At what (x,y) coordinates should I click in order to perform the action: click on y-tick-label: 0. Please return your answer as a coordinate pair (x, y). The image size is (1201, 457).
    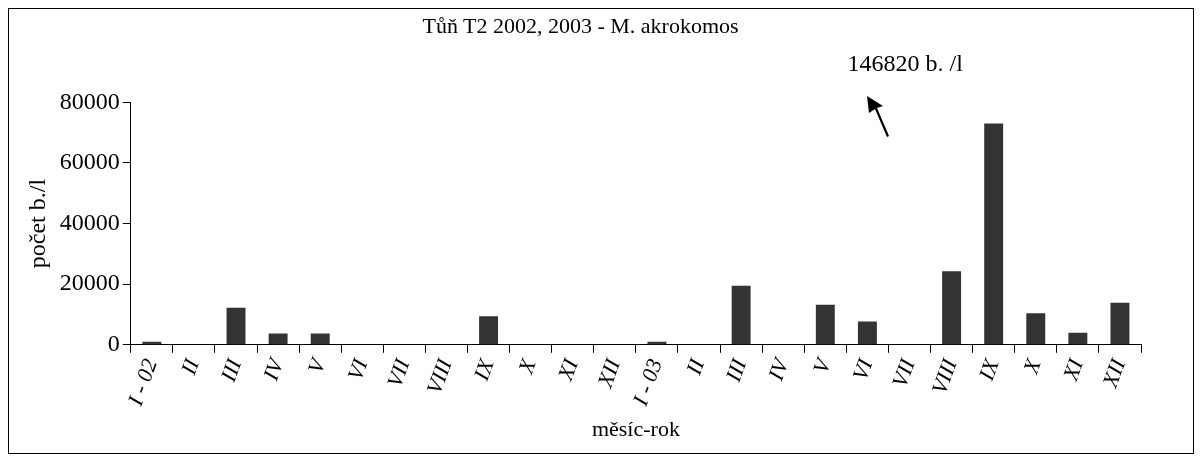
    Looking at the image, I should click on (113, 343).